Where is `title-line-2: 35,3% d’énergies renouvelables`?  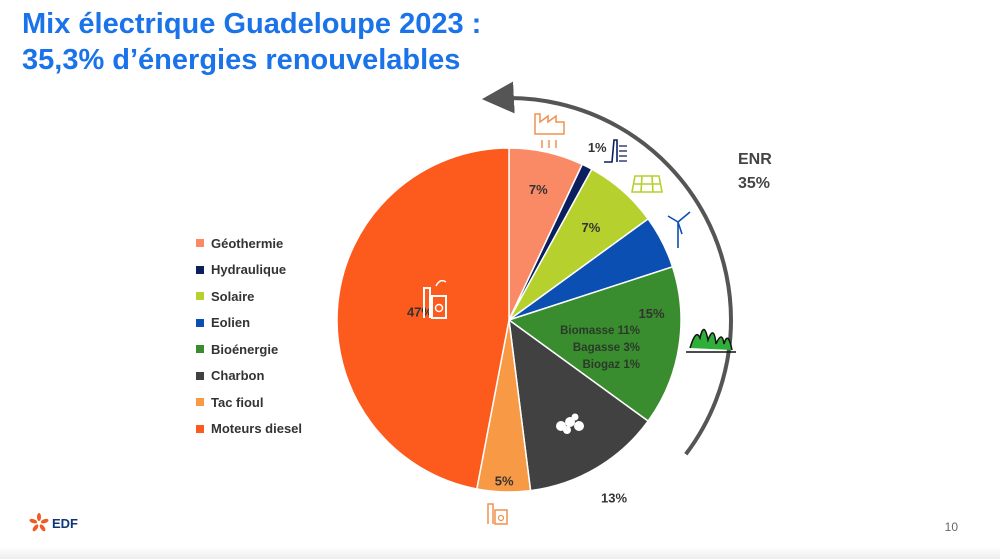 title-line-2: 35,3% d’énergies renouvelables is located at coordinates (241, 60).